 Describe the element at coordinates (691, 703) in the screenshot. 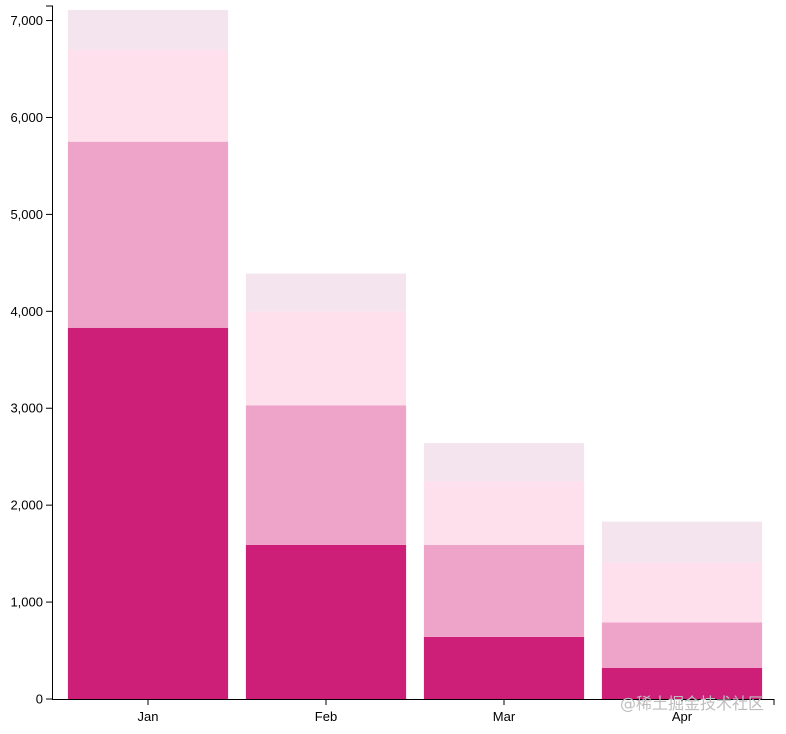

I see `watermark-text: @稀土掘金技术社区` at that location.